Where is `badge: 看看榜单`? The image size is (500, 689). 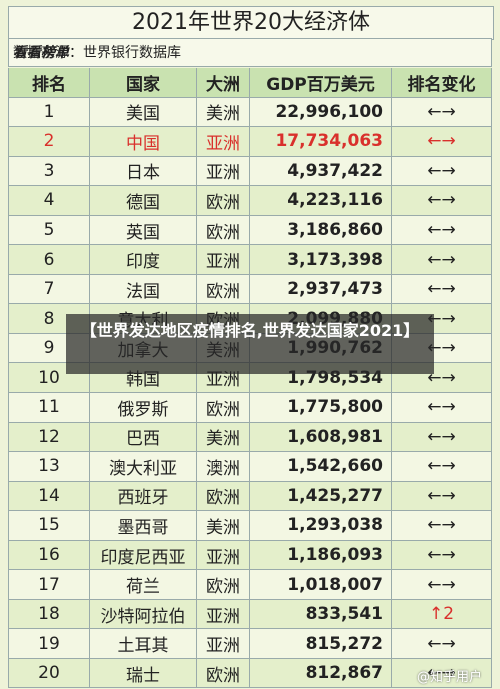
badge: 看看榜单 is located at coordinates (41, 53).